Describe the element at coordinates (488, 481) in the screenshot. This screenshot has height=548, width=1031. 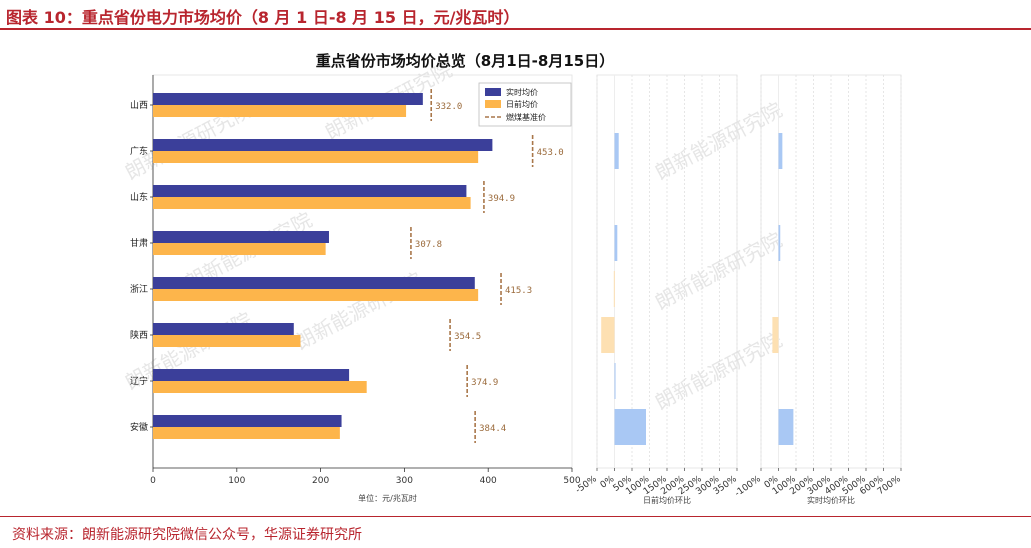
I see `main-x-tick-label: 400` at that location.